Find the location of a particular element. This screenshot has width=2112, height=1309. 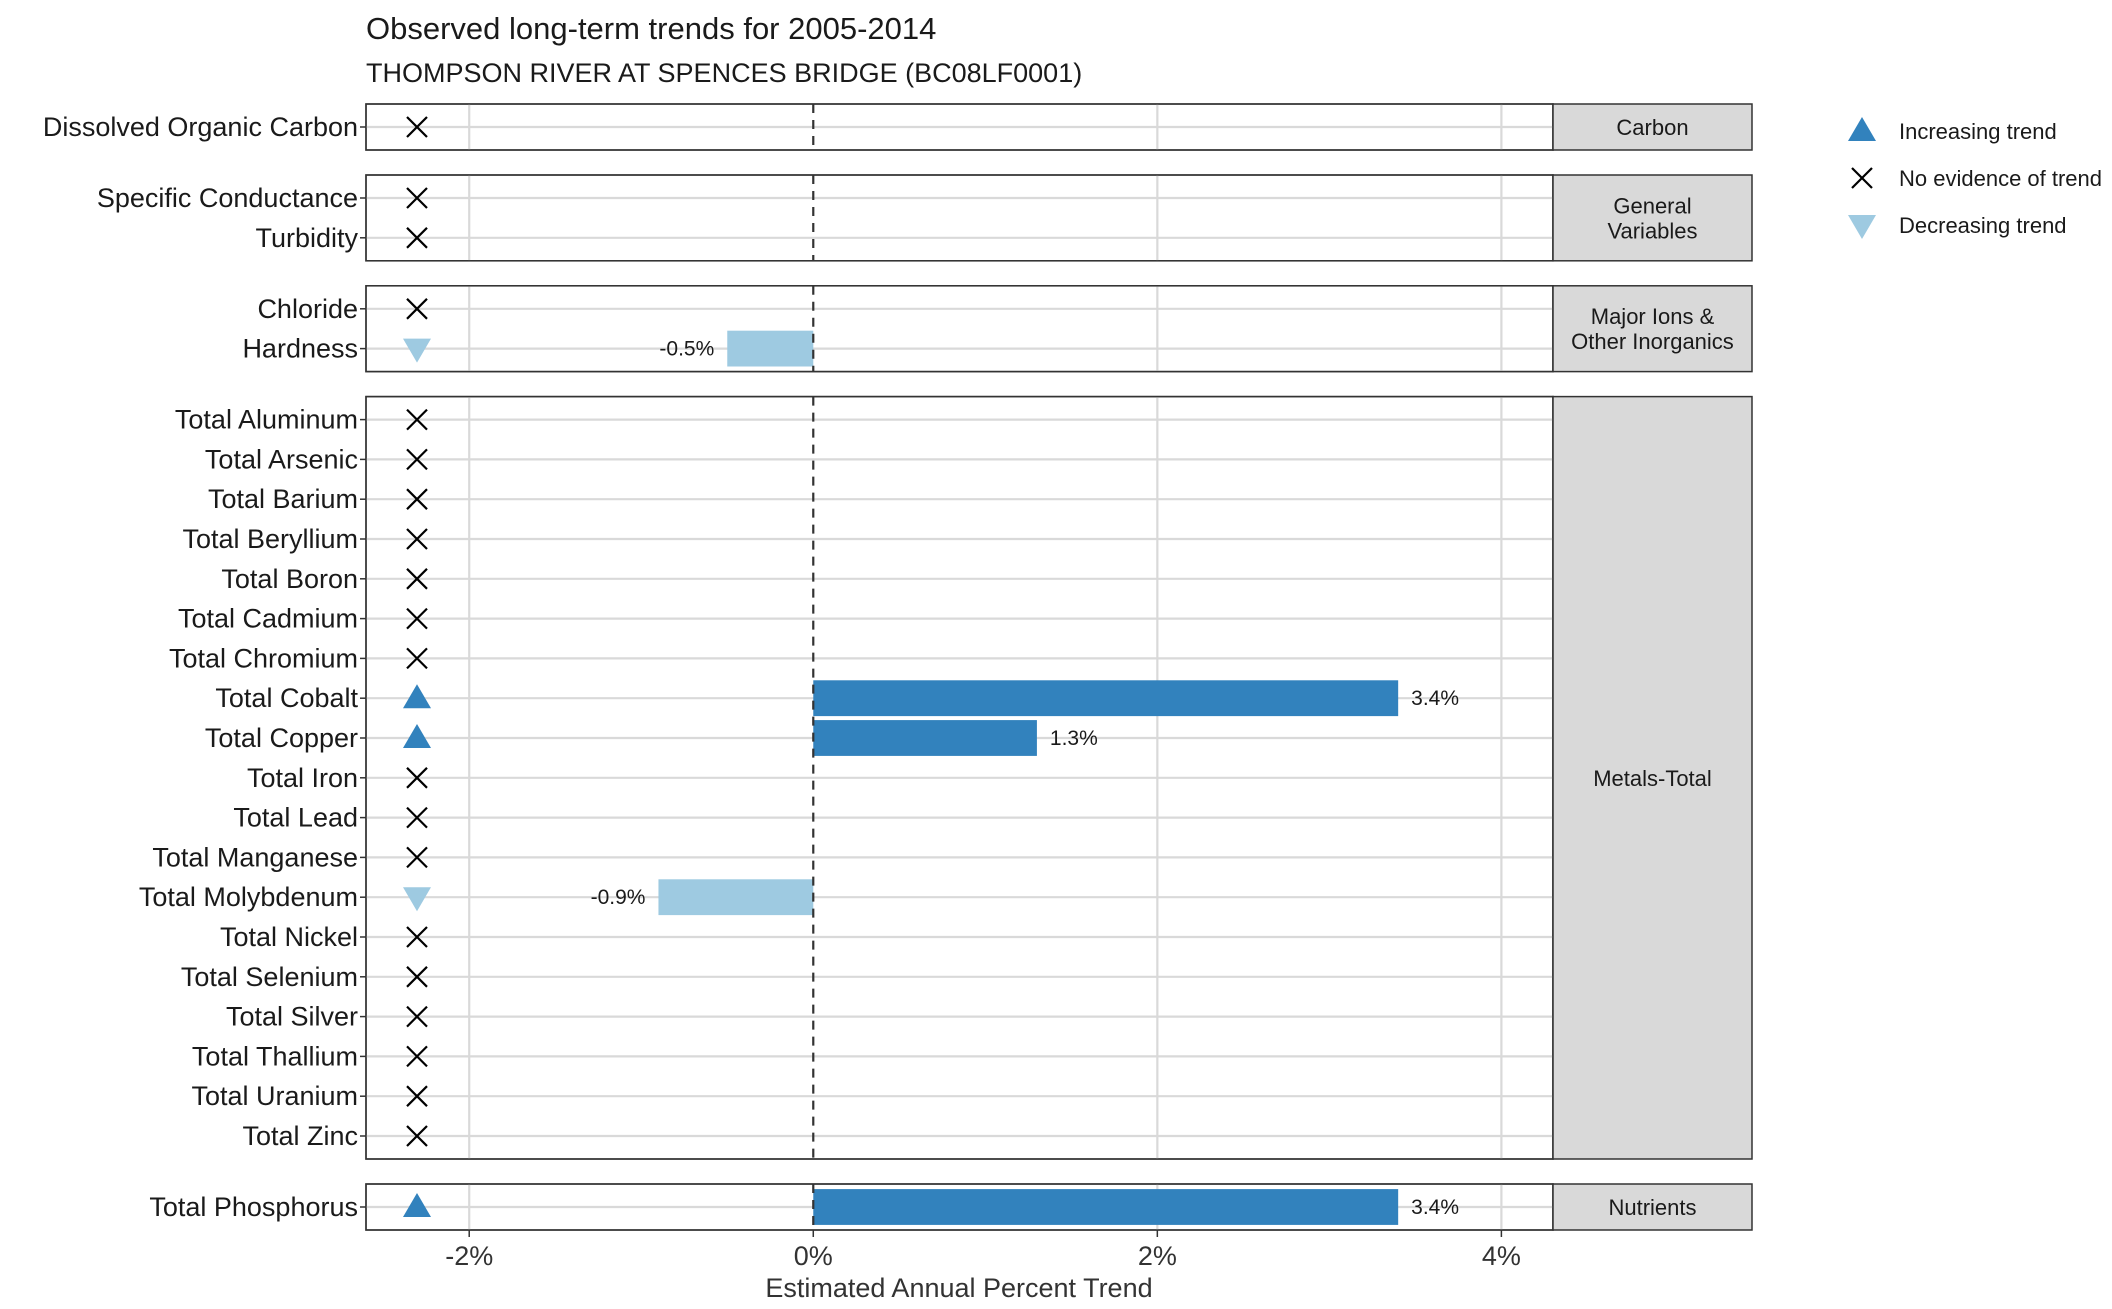

facet-panel-nutrients: Total Phosphorus 3.4% Nutrients is located at coordinates (951, 1207).